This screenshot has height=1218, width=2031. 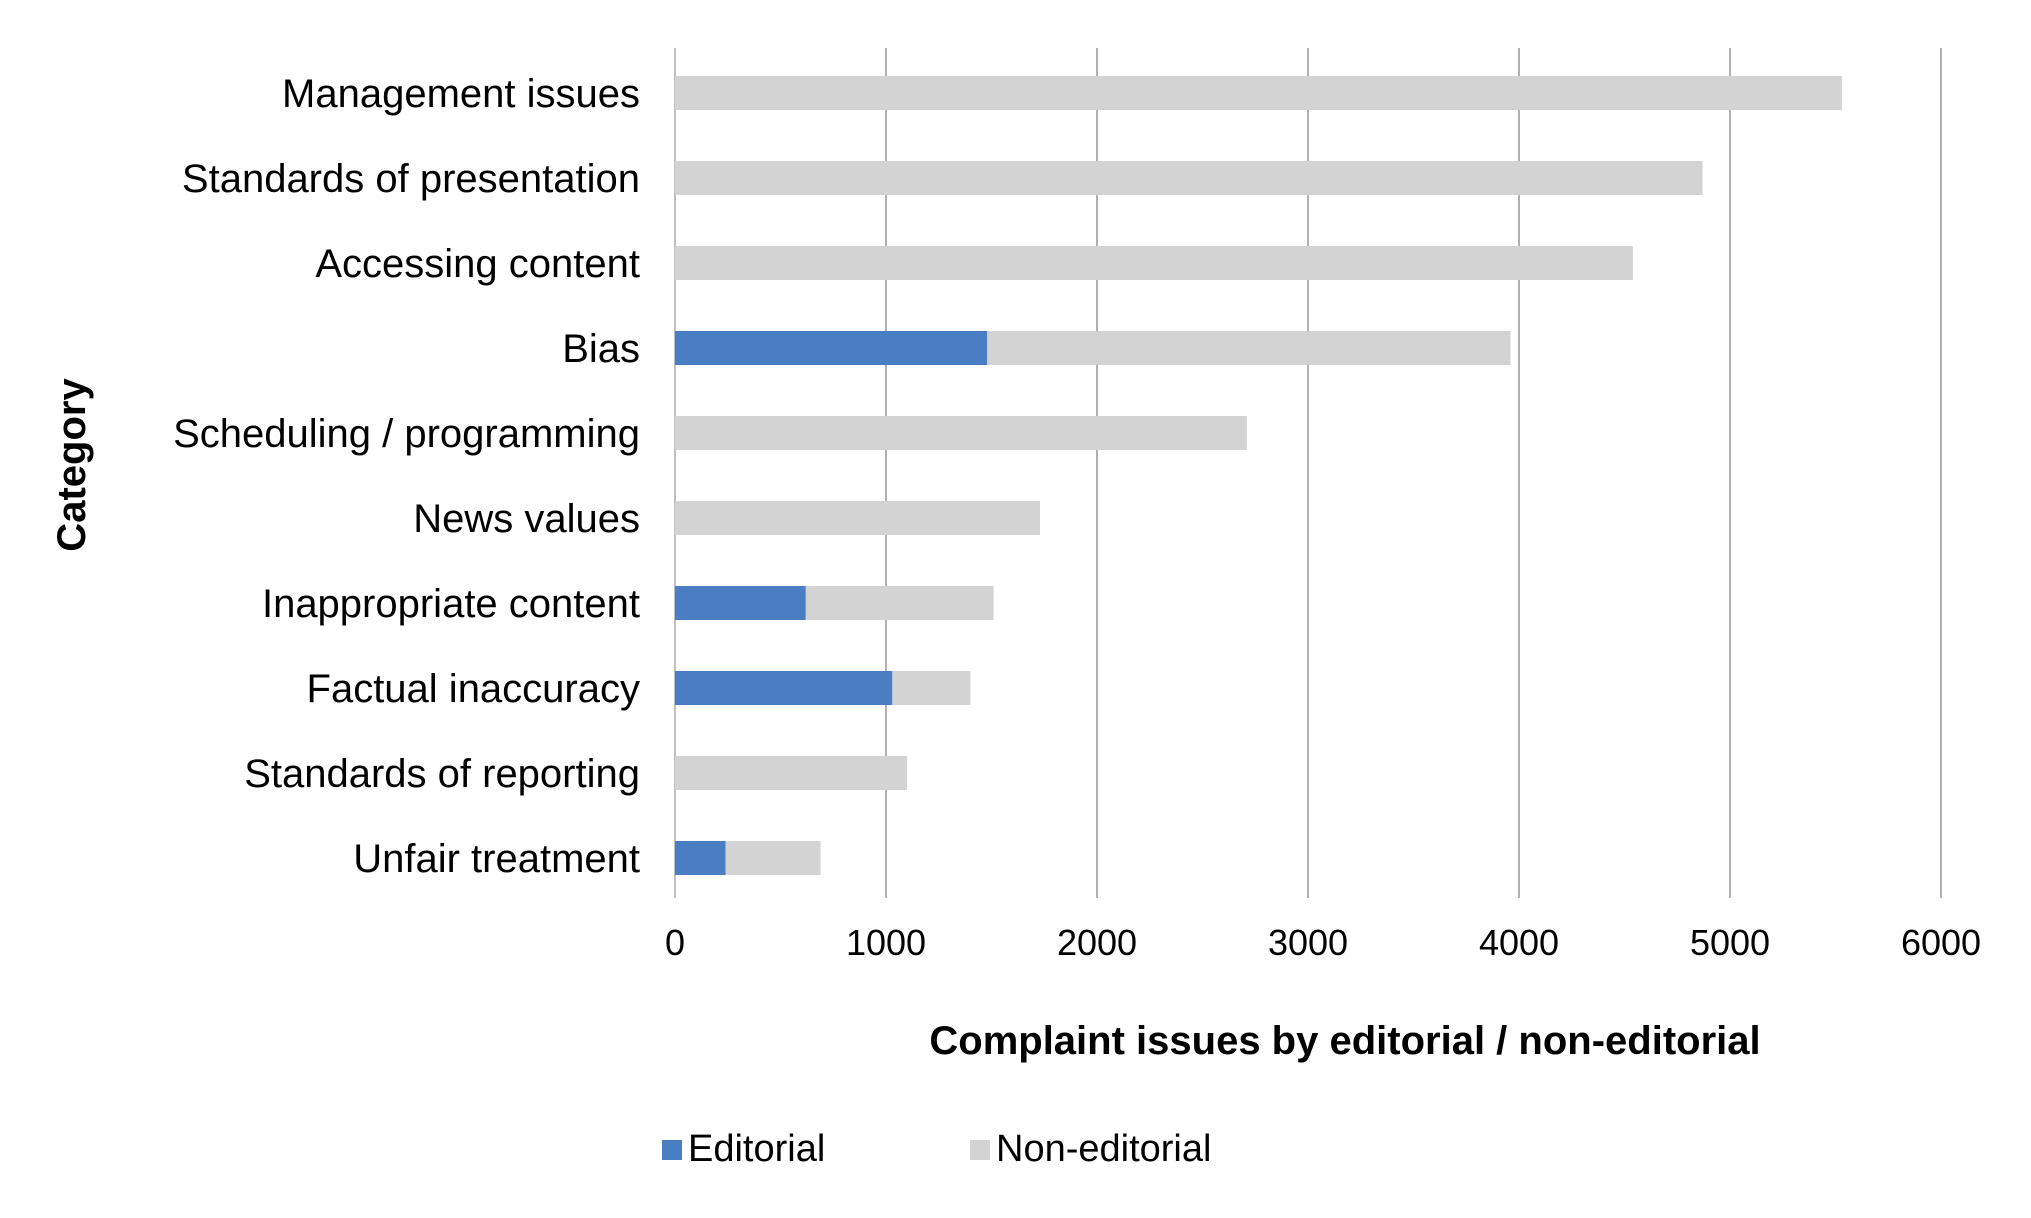 What do you see at coordinates (675, 942) in the screenshot?
I see `x-tick-label: 0` at bounding box center [675, 942].